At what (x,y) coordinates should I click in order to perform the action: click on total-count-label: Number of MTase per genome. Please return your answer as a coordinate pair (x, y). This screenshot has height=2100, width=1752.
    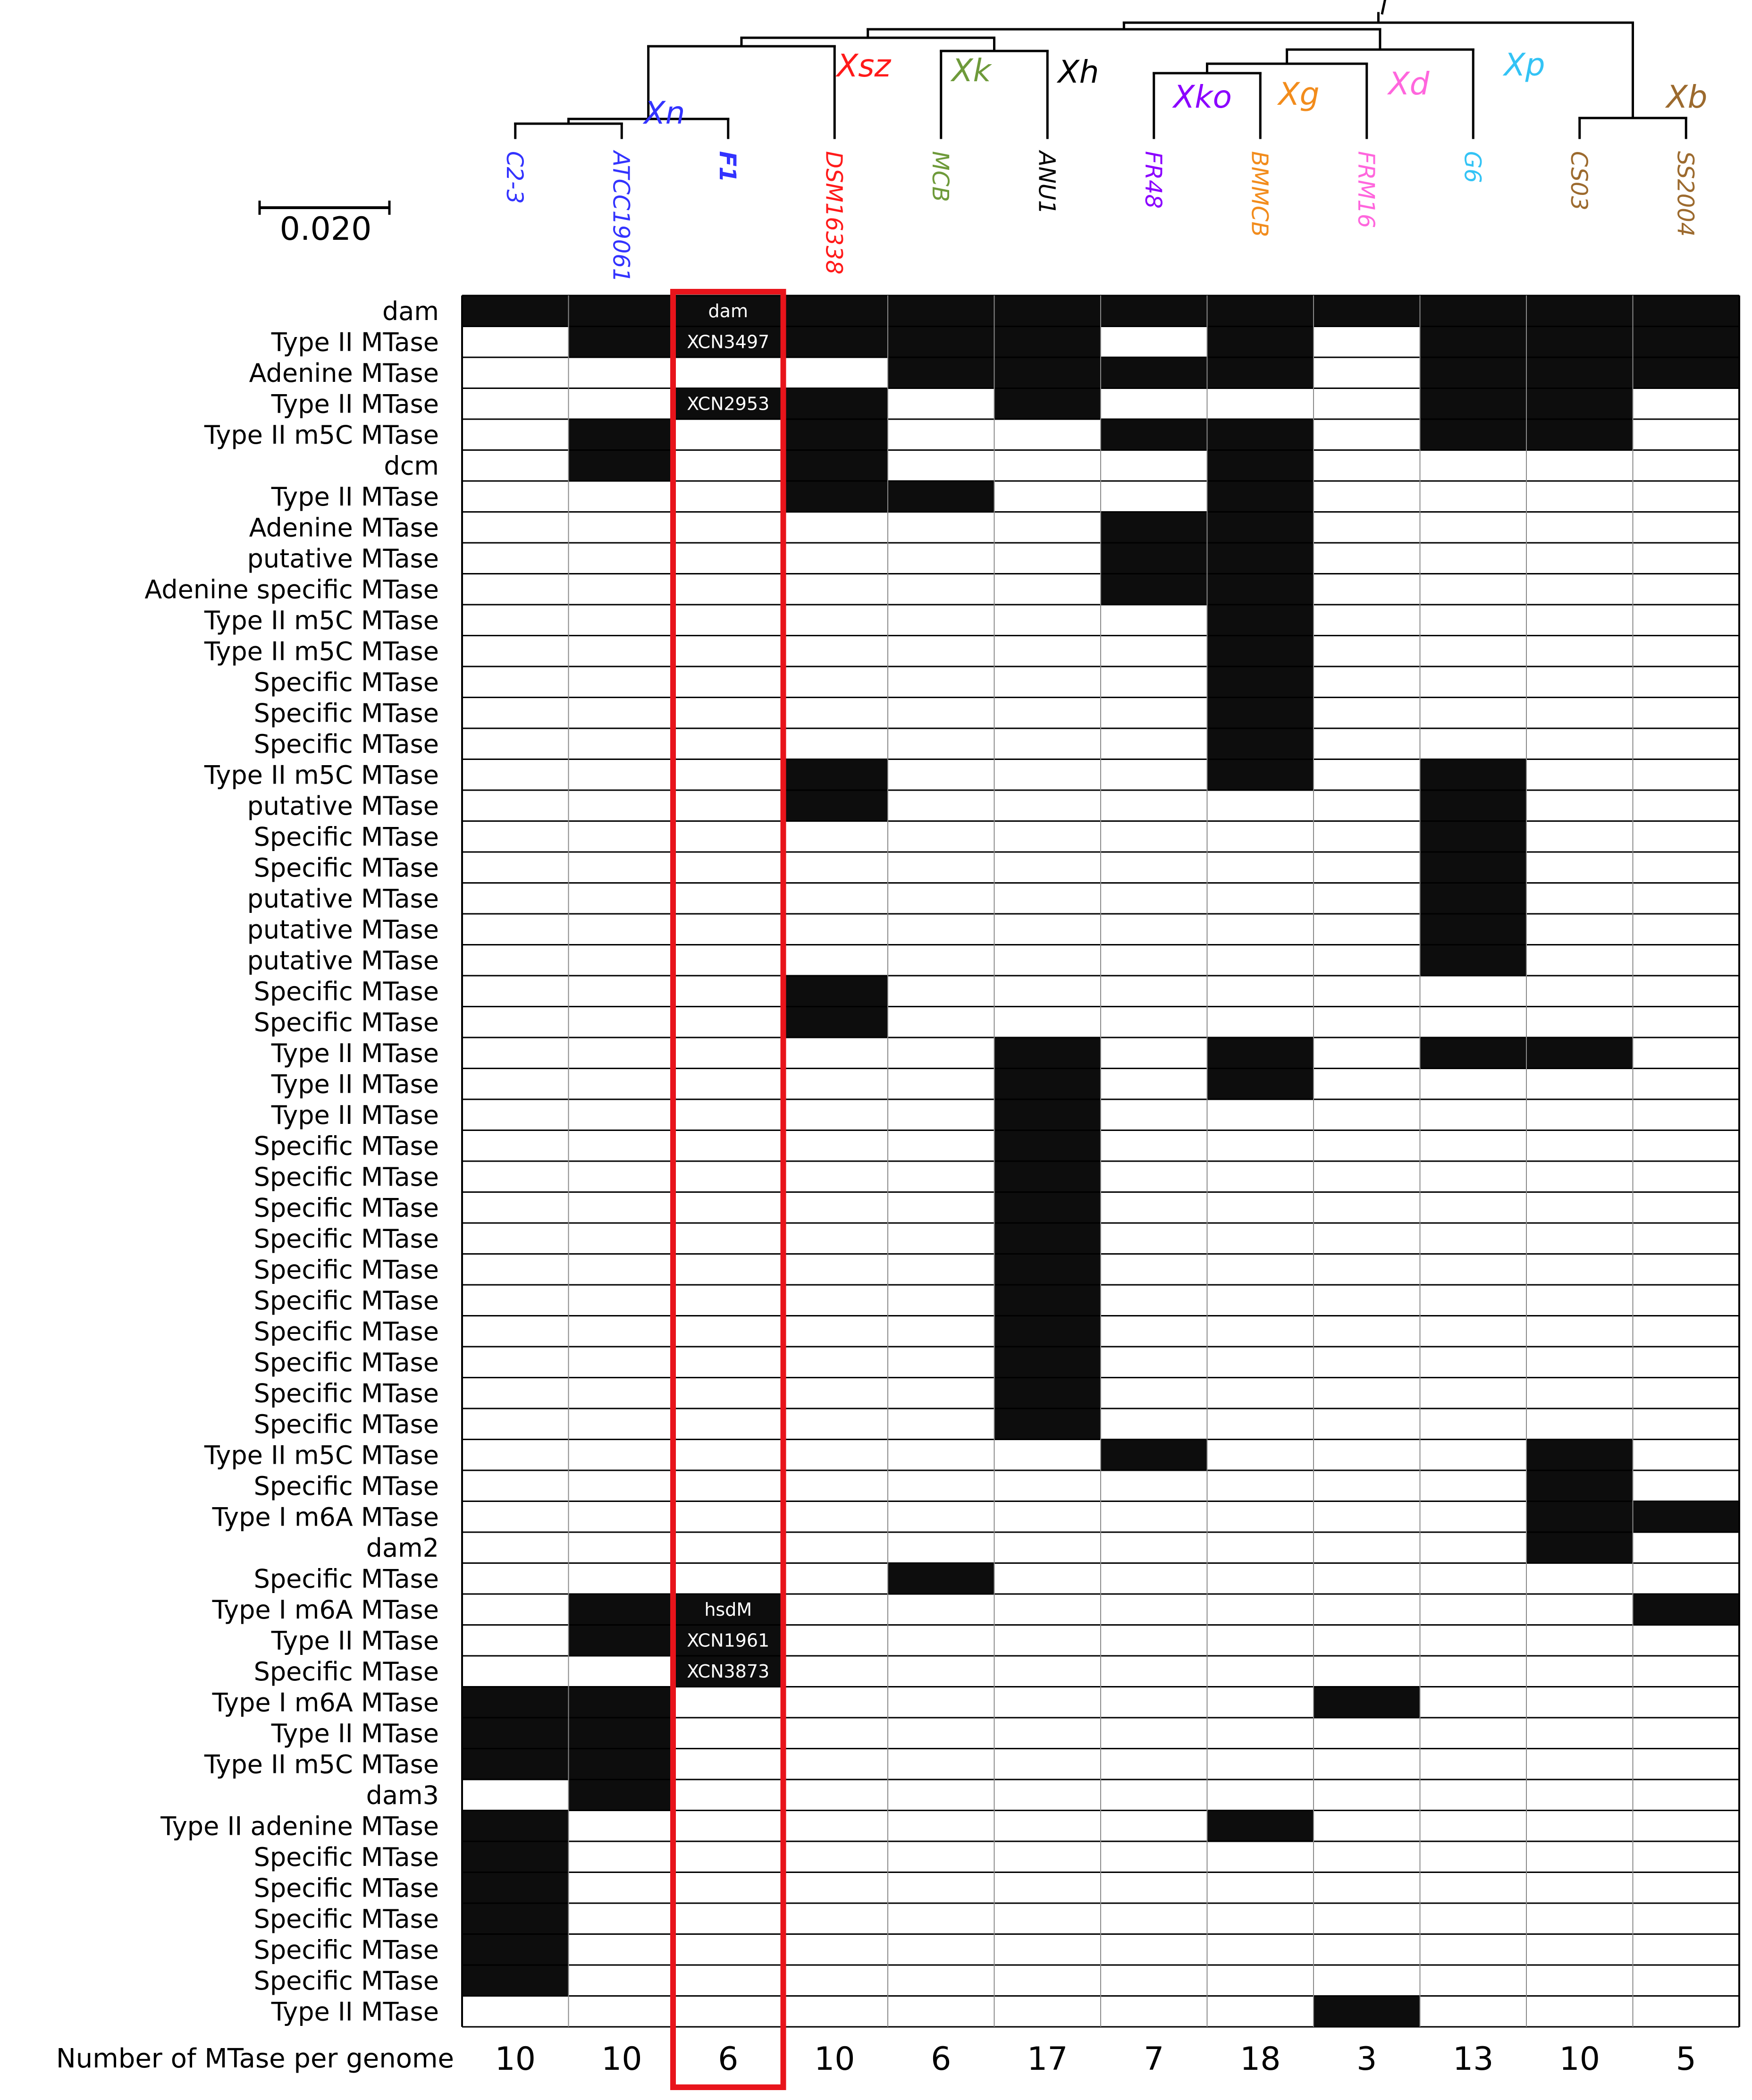
    Looking at the image, I should click on (255, 2058).